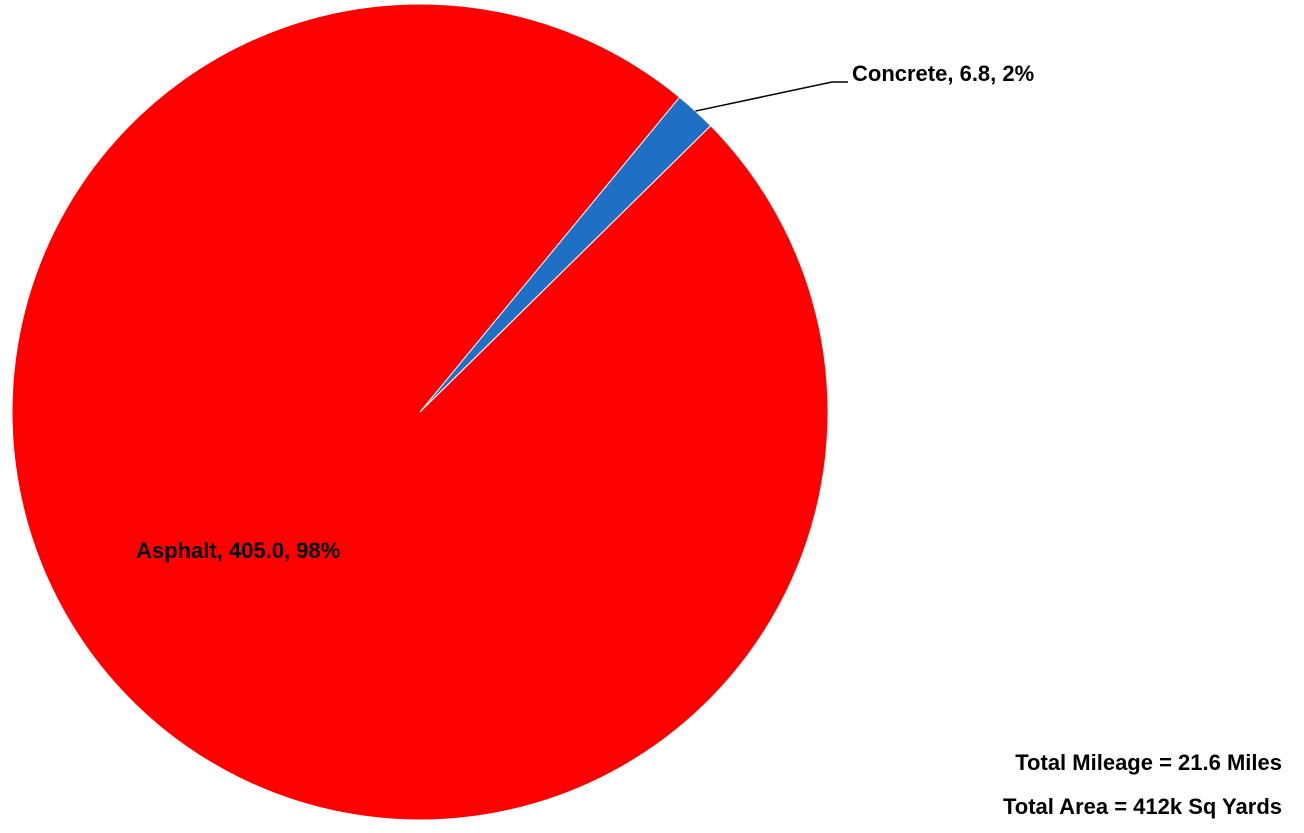 The image size is (1304, 833). I want to click on concrete-leader-line, so click(771, 96).